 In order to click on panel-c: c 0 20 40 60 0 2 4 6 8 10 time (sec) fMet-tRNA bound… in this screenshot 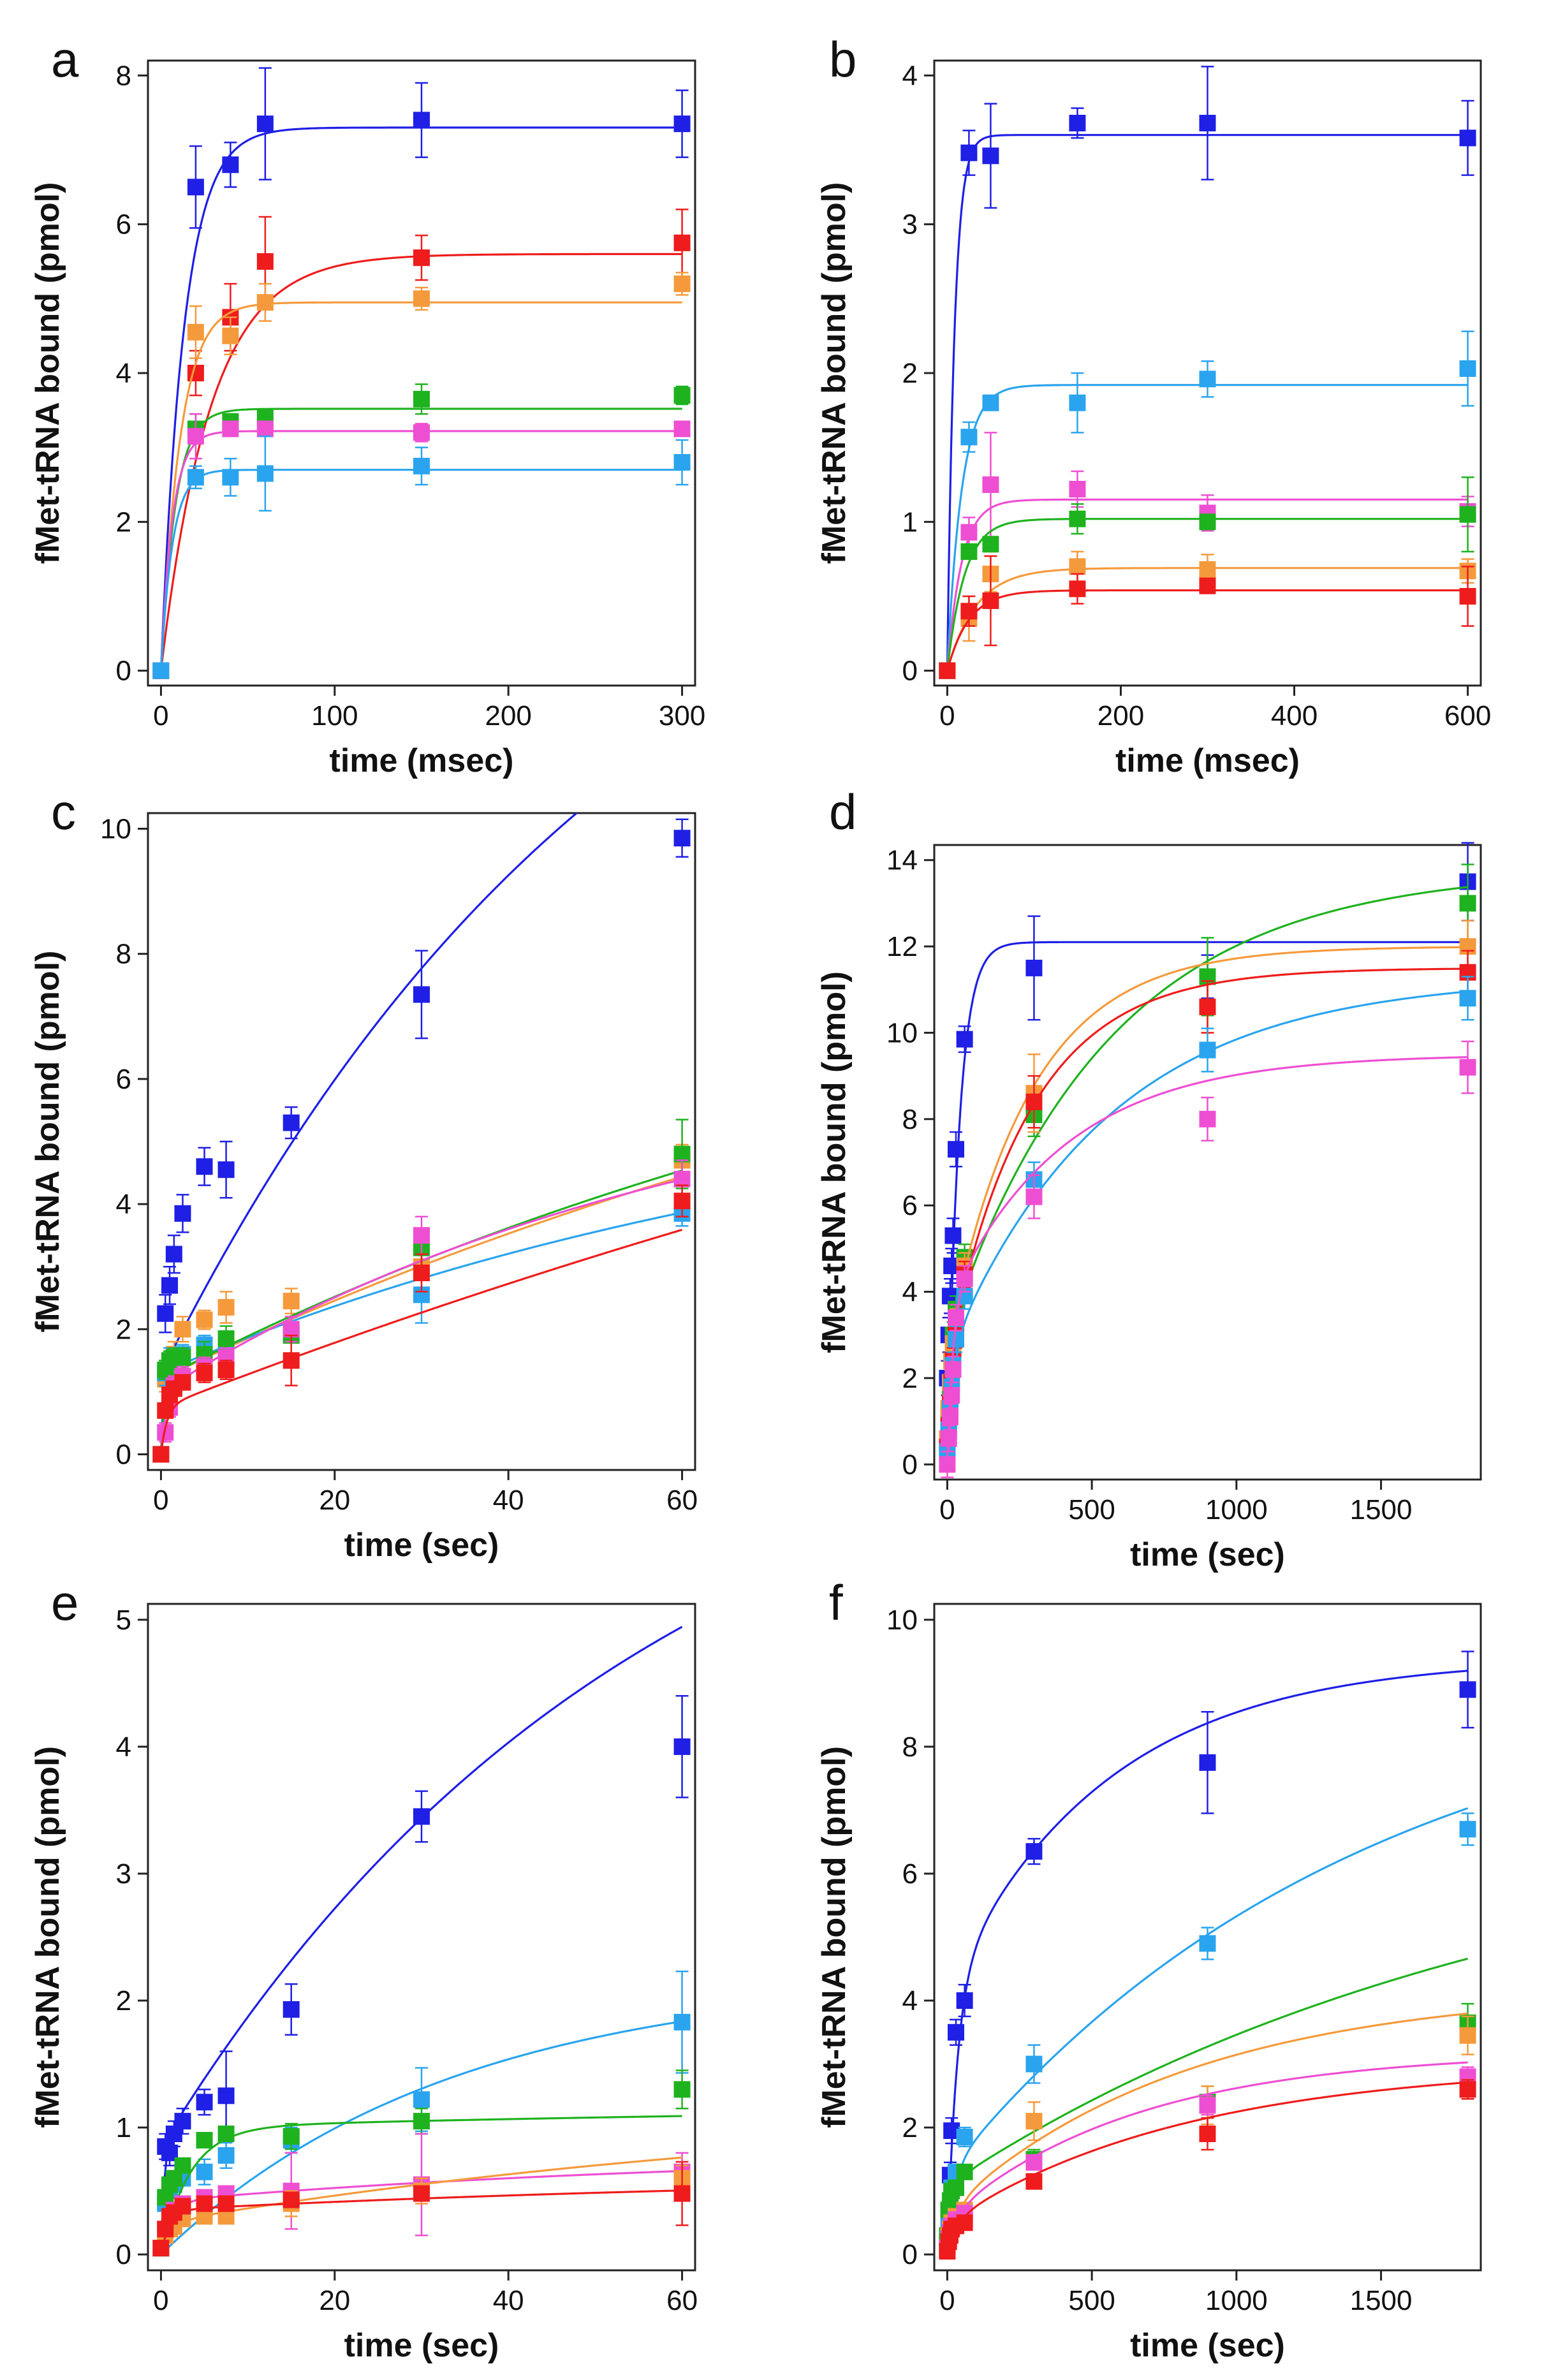, I will do `click(363, 1174)`.